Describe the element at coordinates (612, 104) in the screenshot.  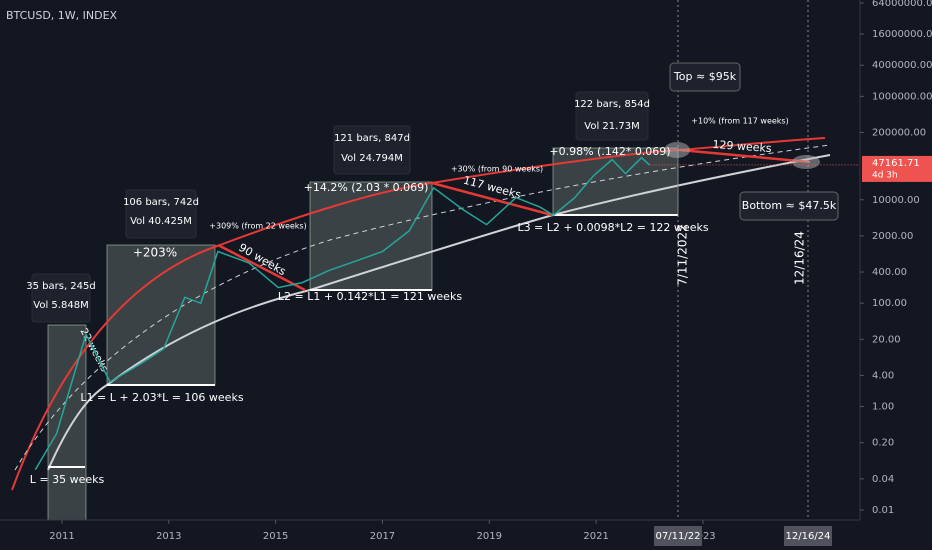
I see `annotation: 122 bars, 854d` at that location.